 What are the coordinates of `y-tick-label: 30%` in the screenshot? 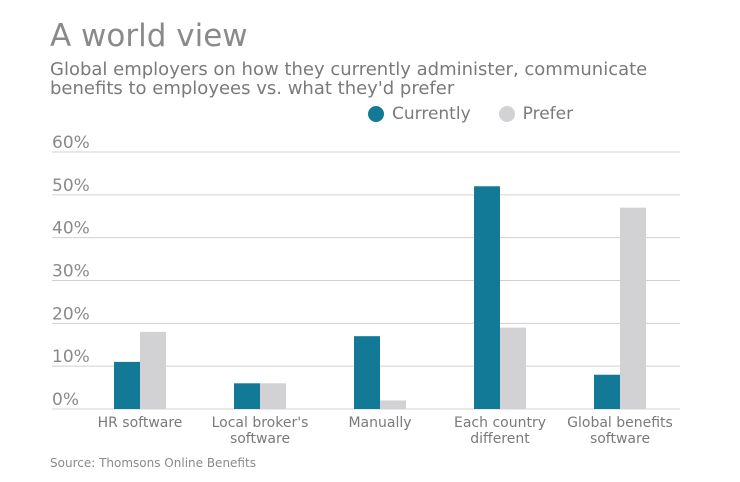 It's located at (71, 272).